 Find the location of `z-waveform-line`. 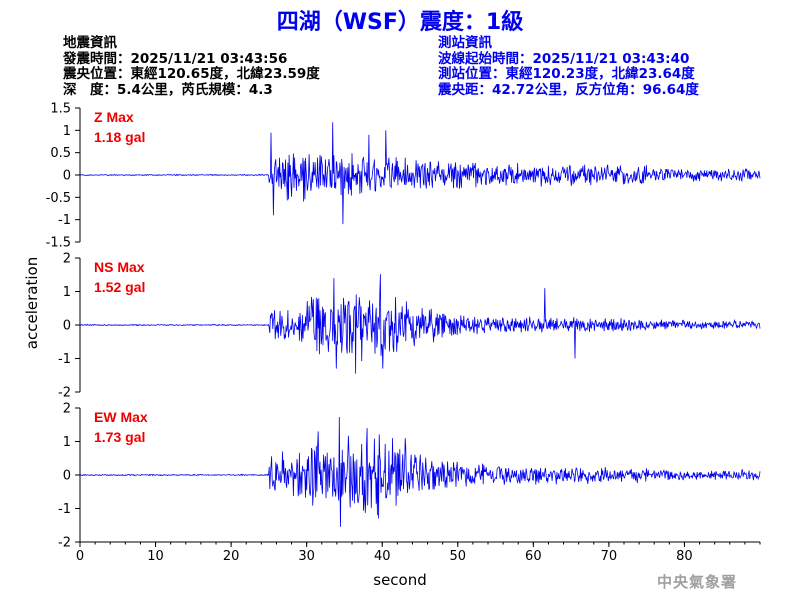

z-waveform-line is located at coordinates (420, 173).